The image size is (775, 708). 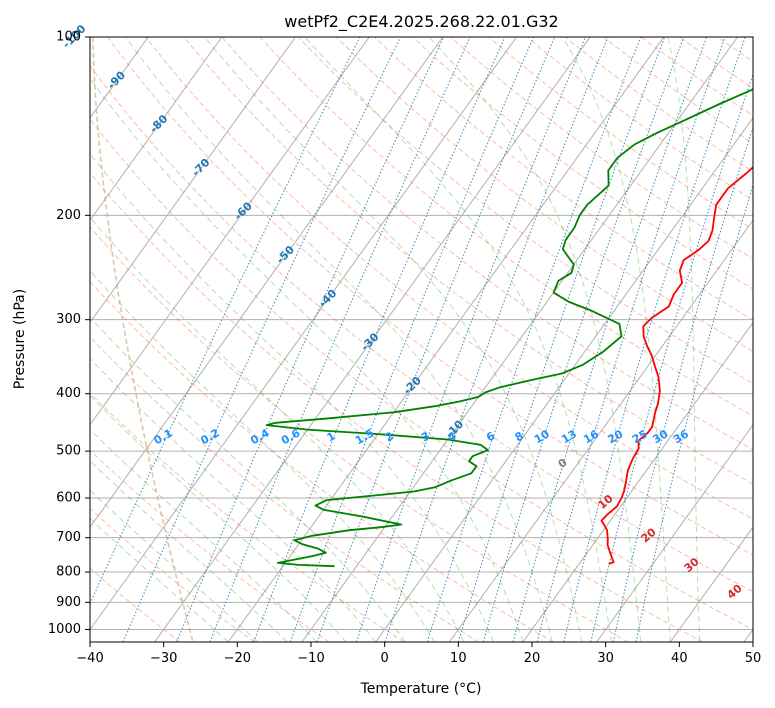 What do you see at coordinates (69, 333) in the screenshot?
I see `y-axis: 100 200 300 400 500 600 700 800 900 1000` at bounding box center [69, 333].